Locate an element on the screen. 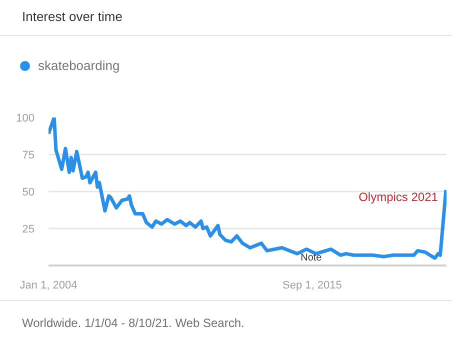 The width and height of the screenshot is (474, 345). y-tick-label: 25 is located at coordinates (28, 230).